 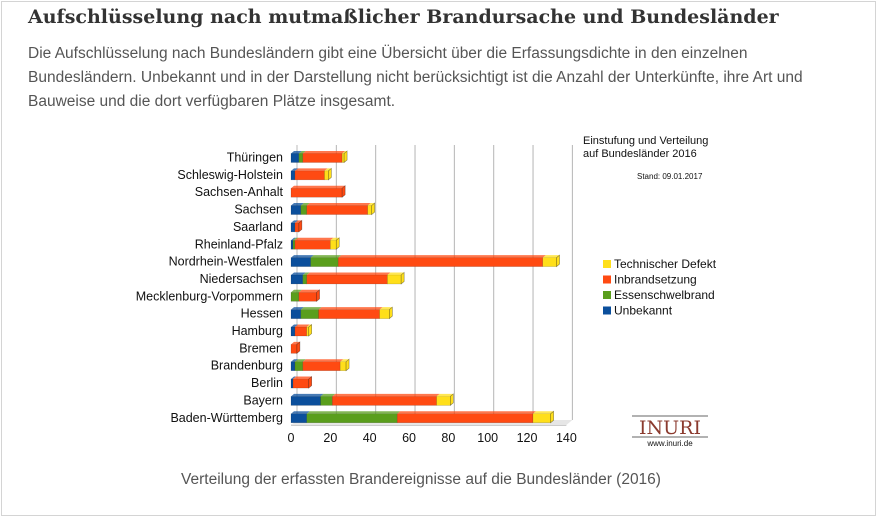 What do you see at coordinates (241, 279) in the screenshot?
I see `category-label: Niedersachsen` at bounding box center [241, 279].